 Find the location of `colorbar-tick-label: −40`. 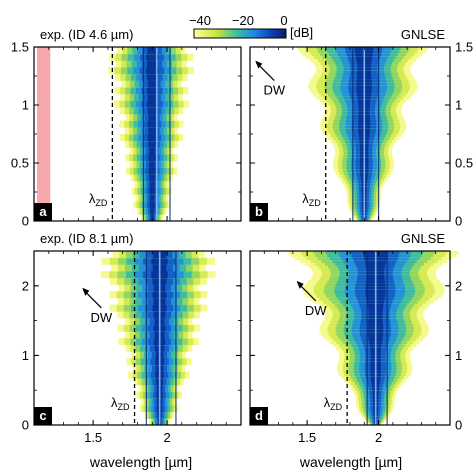

colorbar-tick-label: −40 is located at coordinates (200, 20).